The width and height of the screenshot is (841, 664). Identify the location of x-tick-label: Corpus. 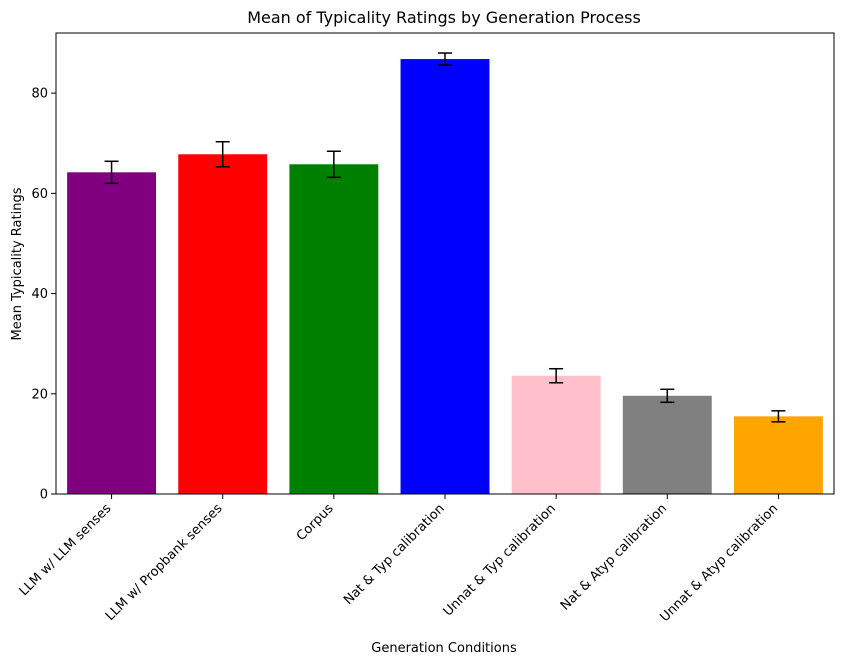
(315, 522).